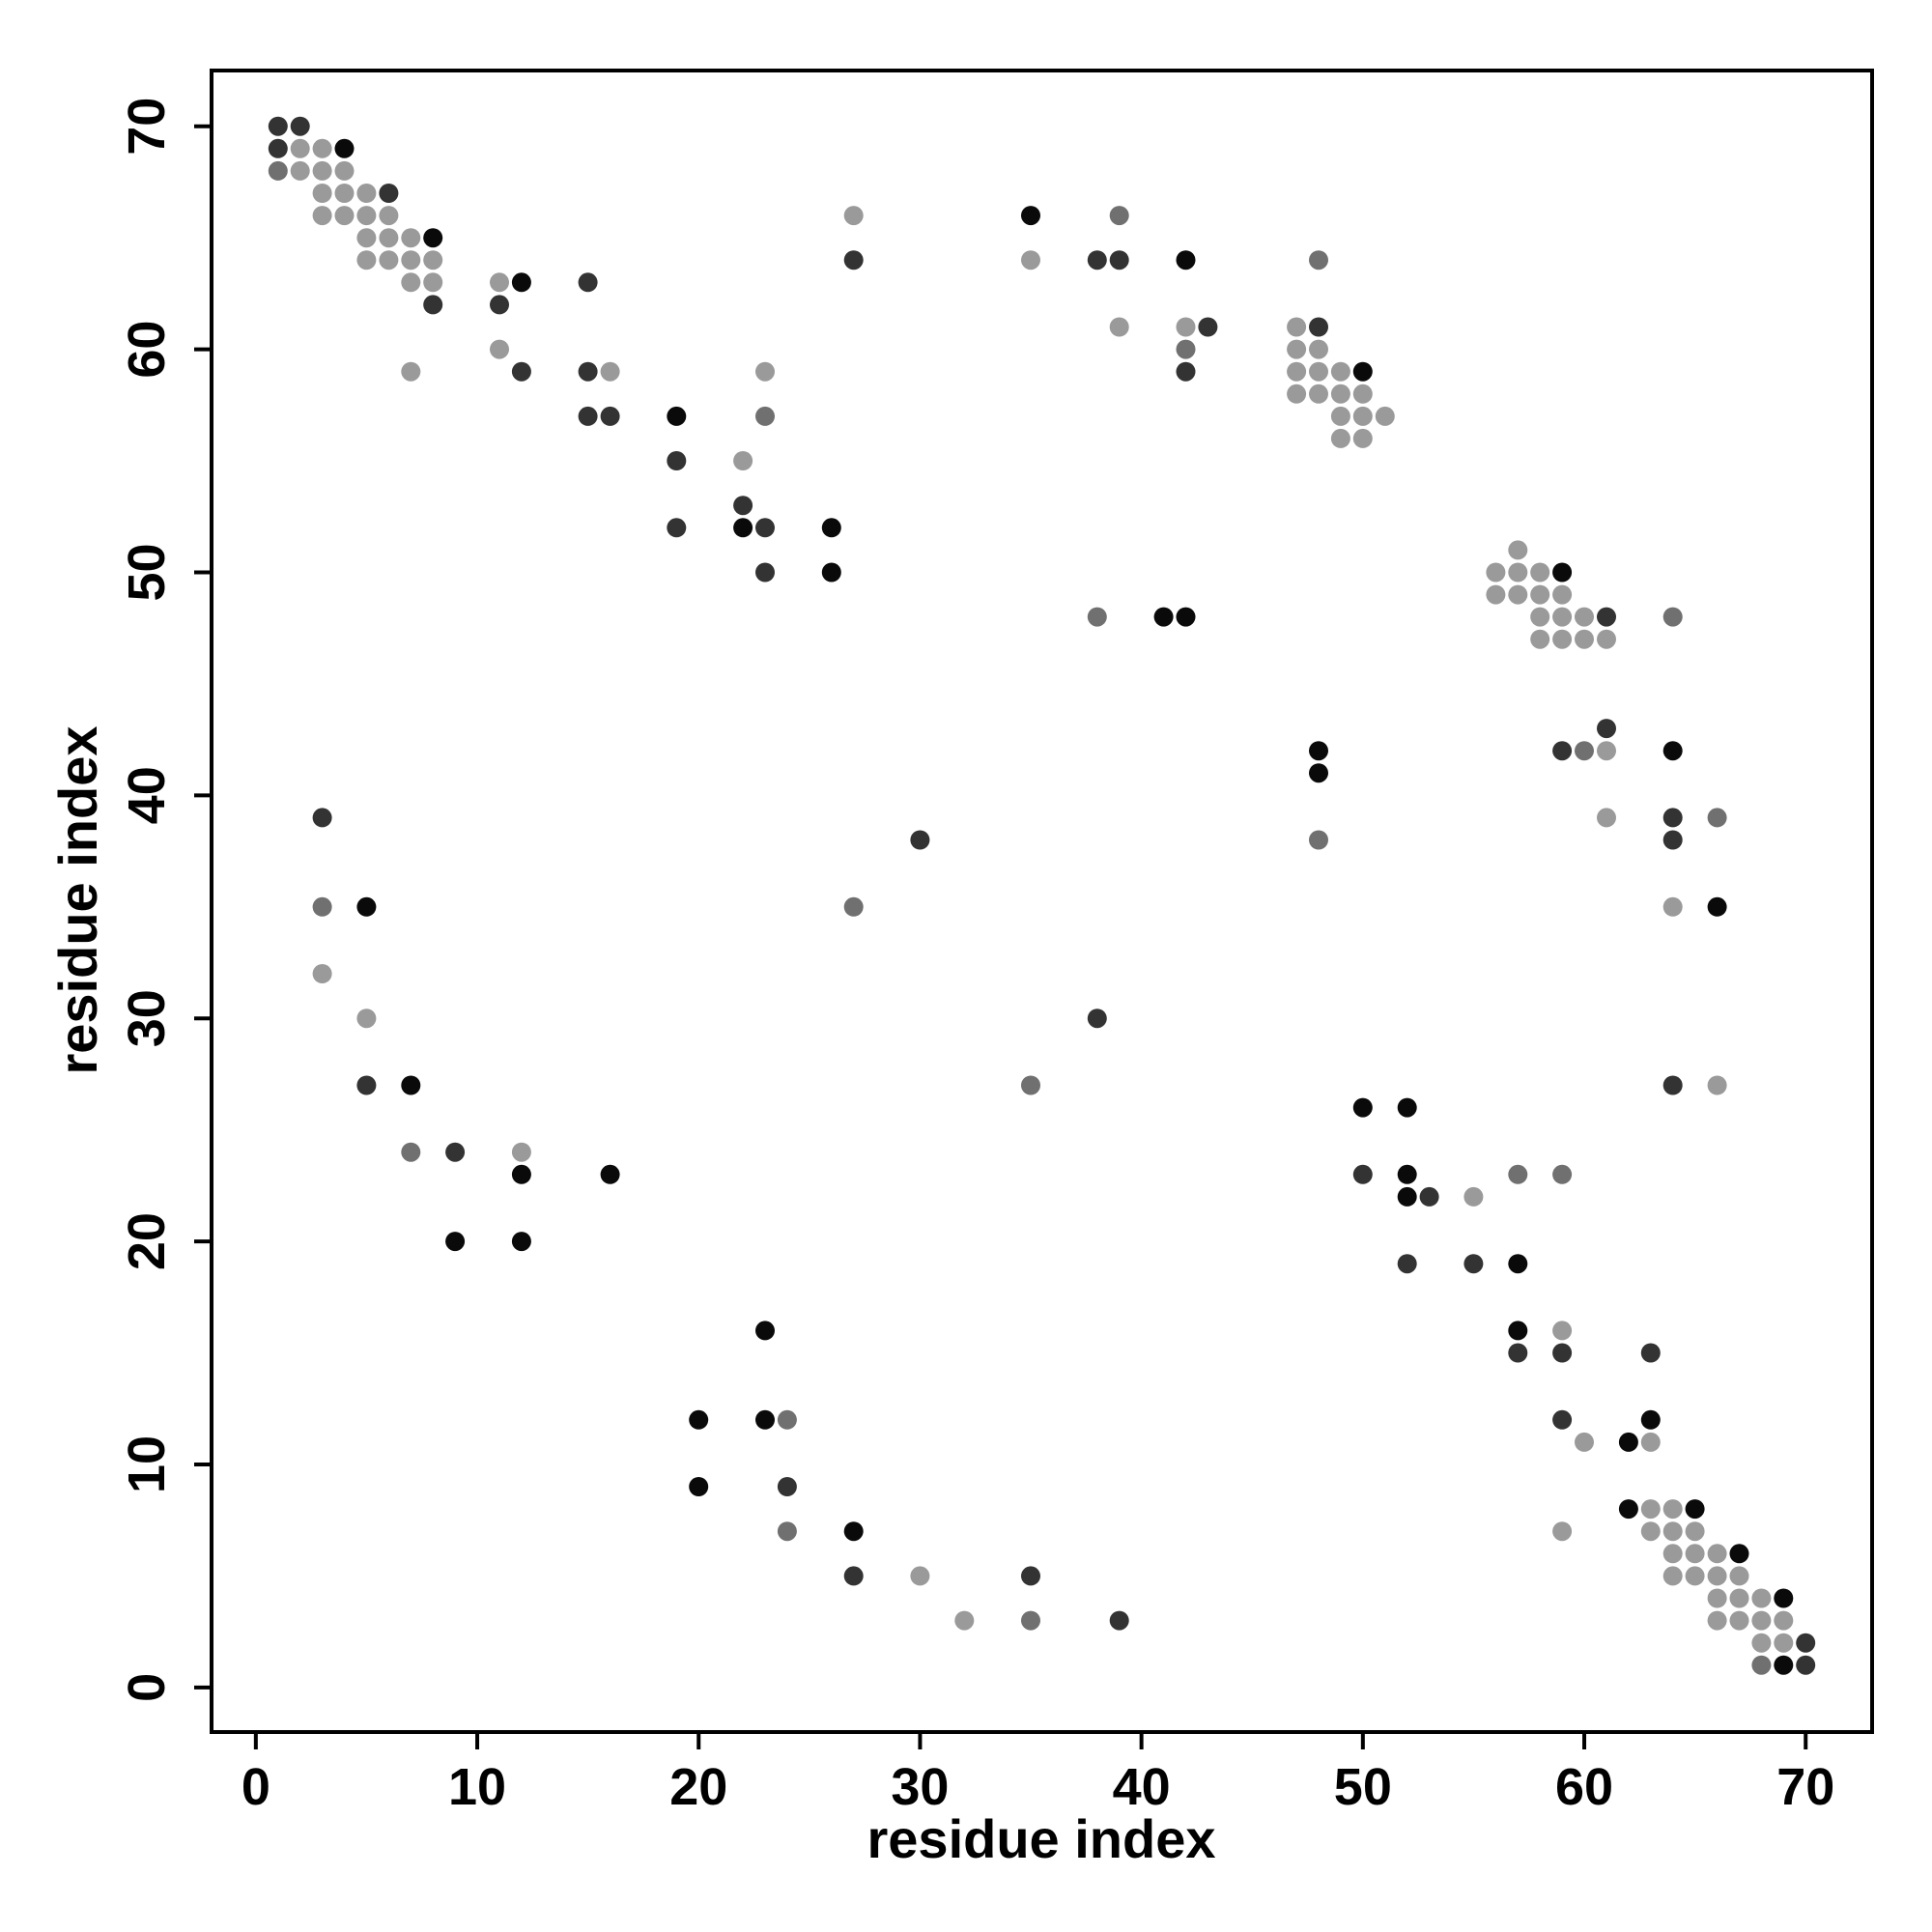 The height and width of the screenshot is (1932, 1932). Describe the element at coordinates (165, 900) in the screenshot. I see `y-axis: 0 10 20 30 40 50 60 70` at that location.